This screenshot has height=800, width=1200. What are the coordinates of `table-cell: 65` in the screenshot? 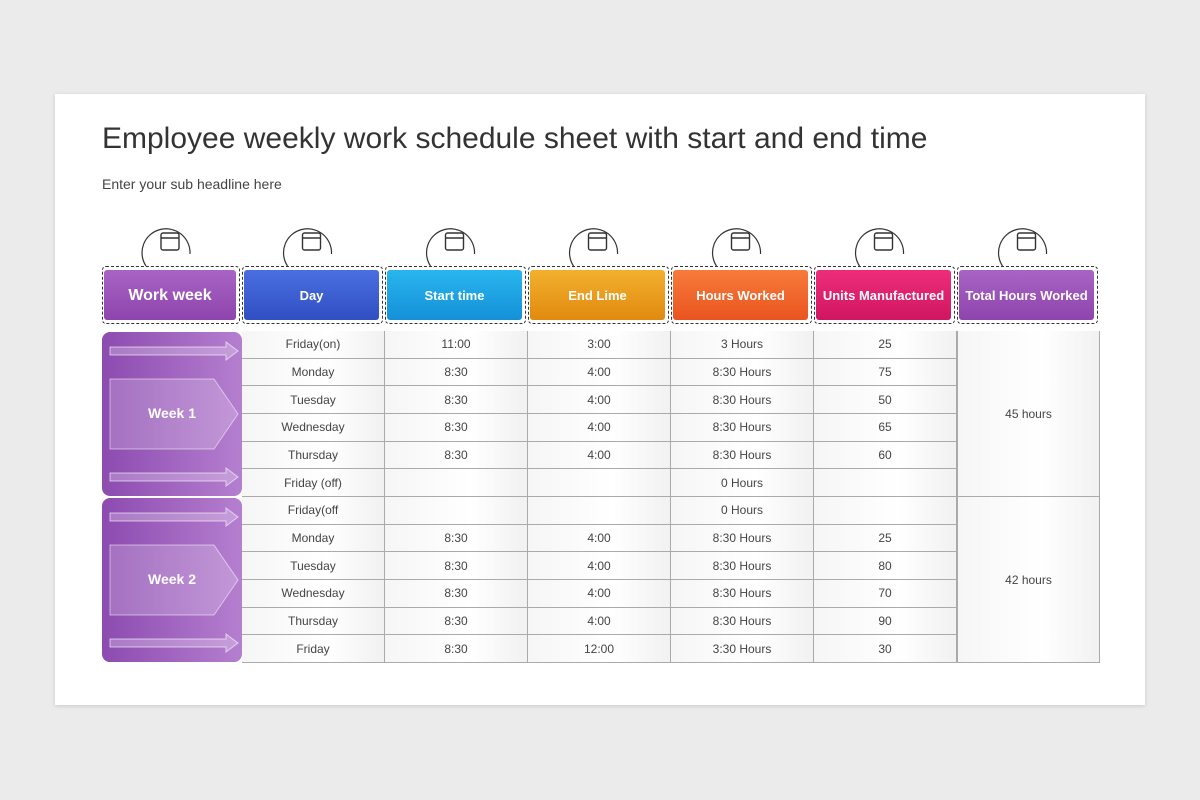 It's located at (885, 428).